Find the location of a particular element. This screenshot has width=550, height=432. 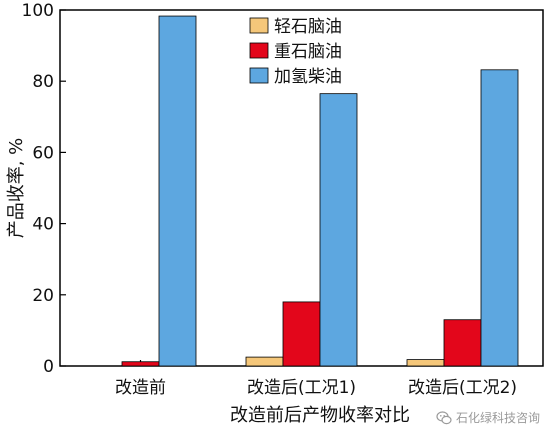

y-tick-label: 40 is located at coordinates (43, 225).